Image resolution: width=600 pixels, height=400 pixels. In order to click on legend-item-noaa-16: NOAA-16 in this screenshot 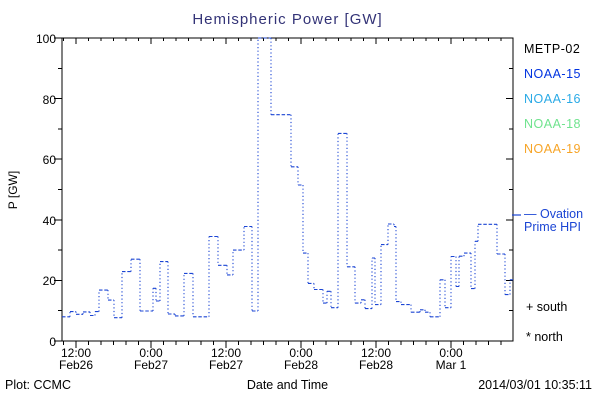, I will do `click(552, 99)`.